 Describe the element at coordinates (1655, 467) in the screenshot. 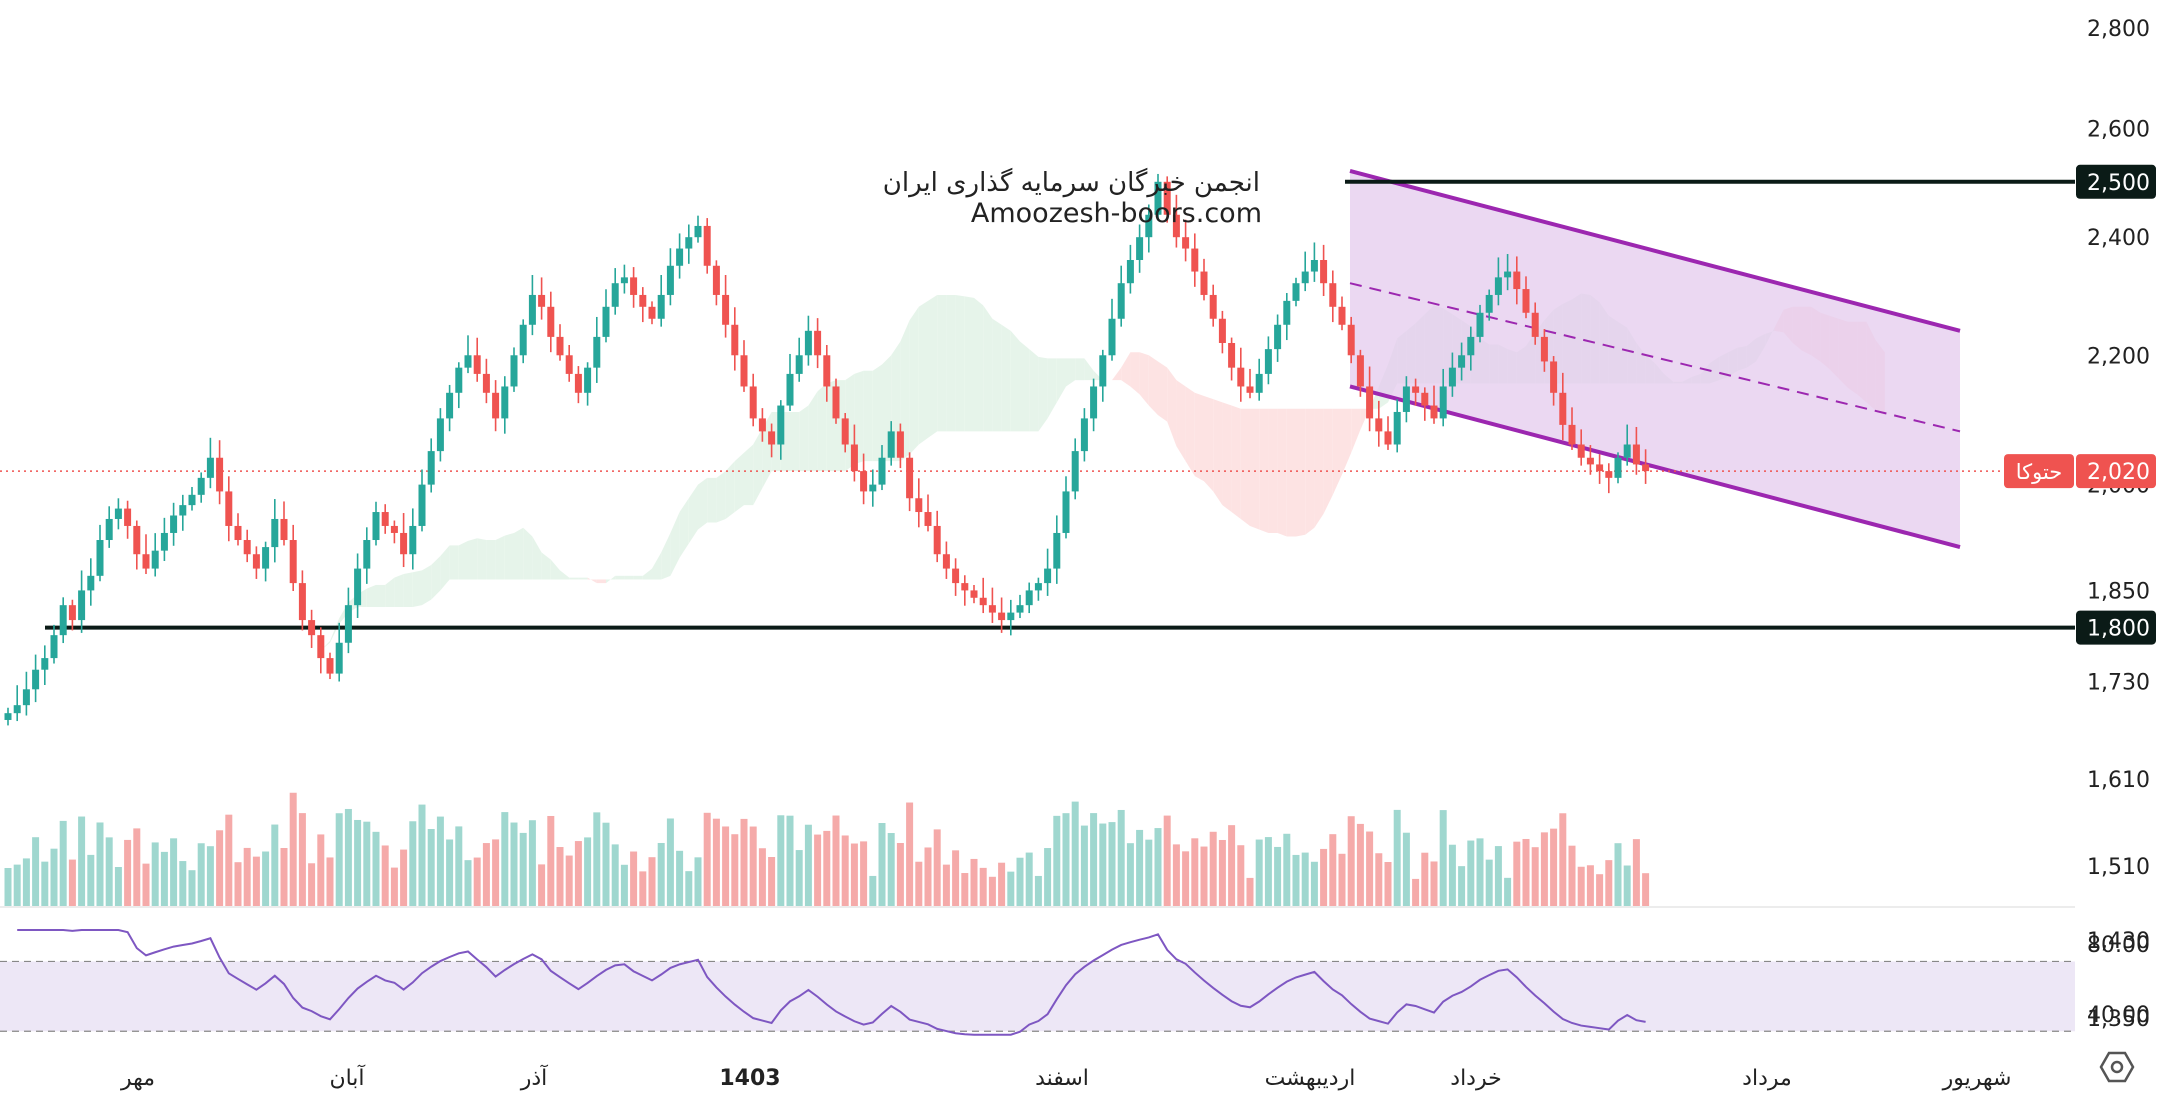

I see `channel-lower-line` at that location.